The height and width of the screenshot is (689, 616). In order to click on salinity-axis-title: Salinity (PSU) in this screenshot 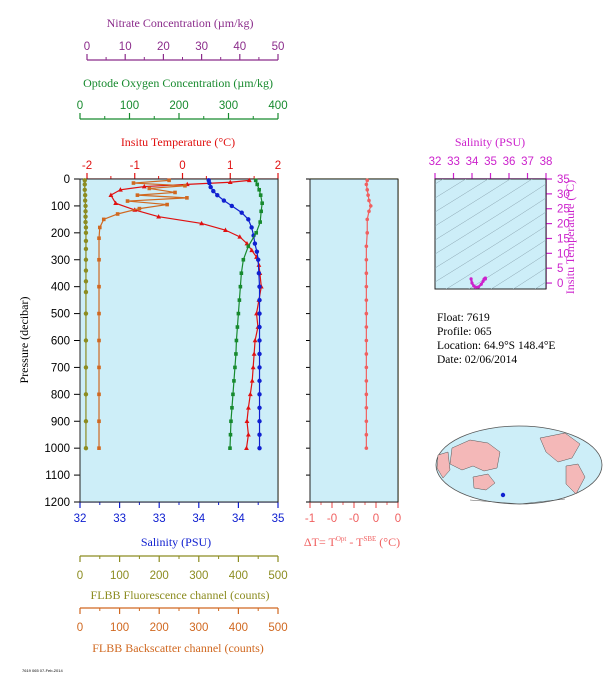, I will do `click(176, 542)`.